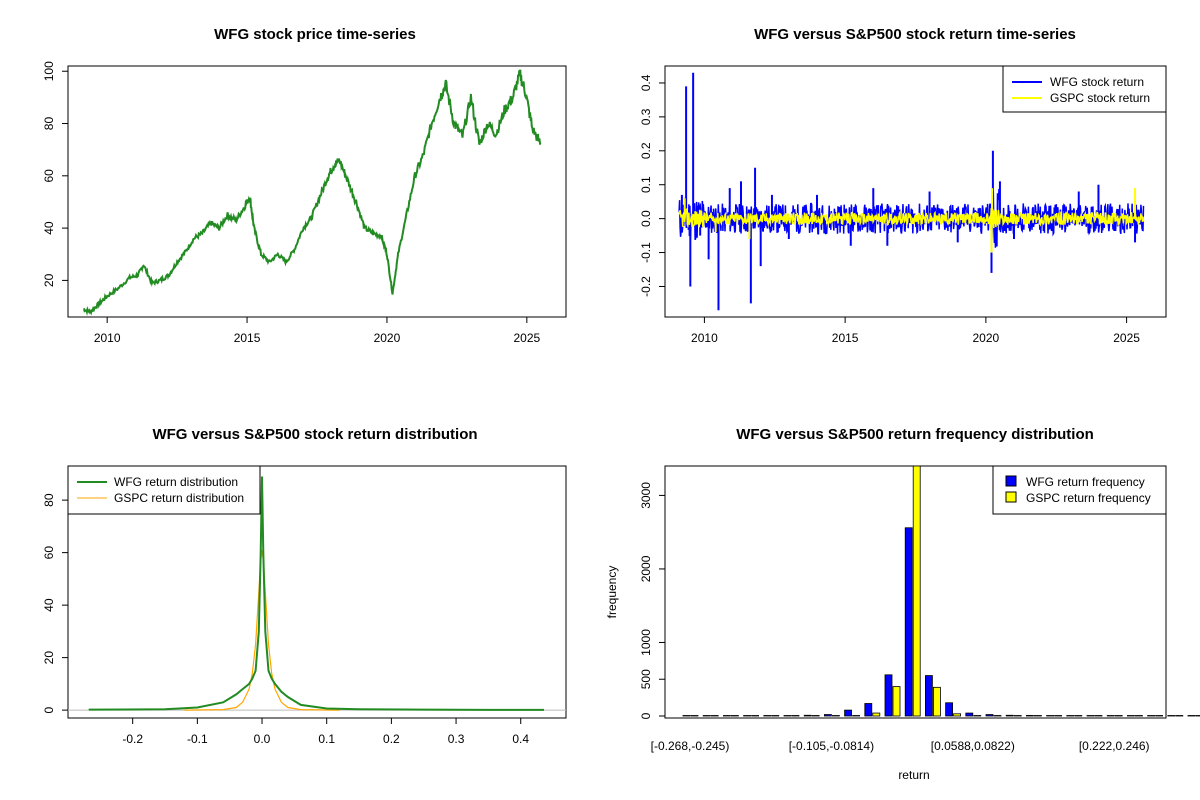  I want to click on y-tick-label: 0.0, so click(646, 218).